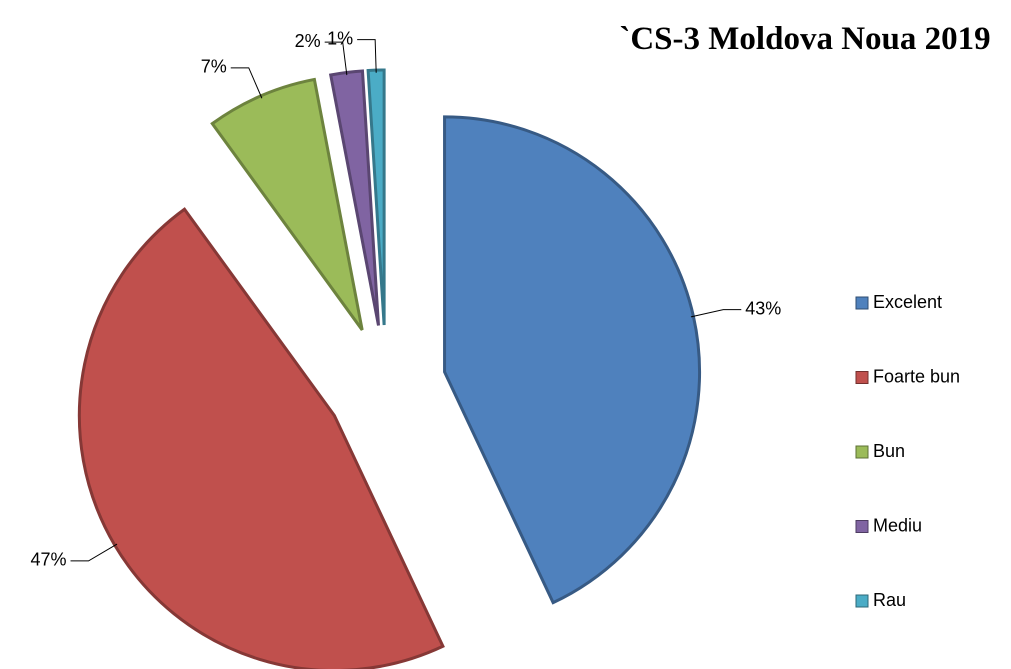 Image resolution: width=1011 pixels, height=669 pixels. What do you see at coordinates (763, 308) in the screenshot?
I see `data-label: 43%` at bounding box center [763, 308].